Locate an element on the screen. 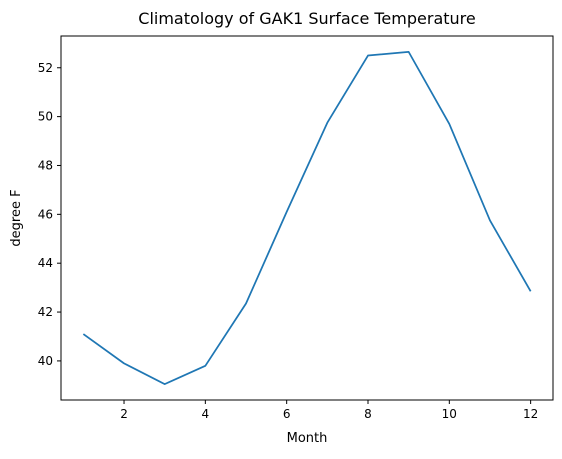 The width and height of the screenshot is (562, 459). y-axis-label: degree F is located at coordinates (16, 217).